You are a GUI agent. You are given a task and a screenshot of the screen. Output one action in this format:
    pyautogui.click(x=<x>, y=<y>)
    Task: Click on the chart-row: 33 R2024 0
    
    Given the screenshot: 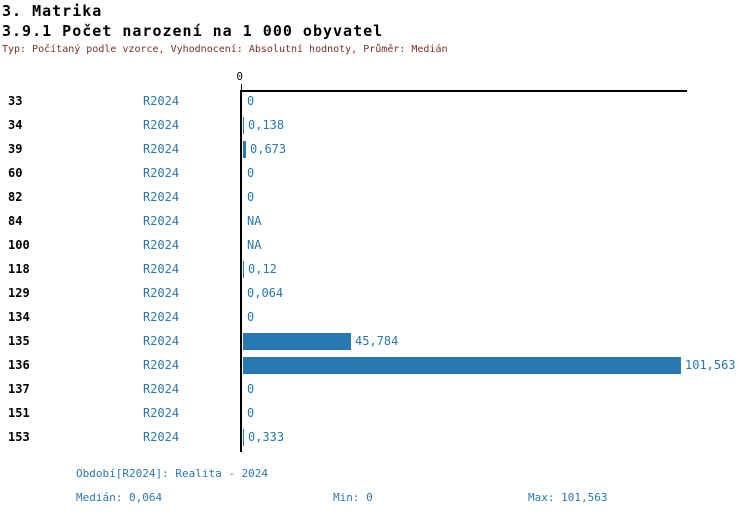 What is the action you would take?
    pyautogui.click(x=375, y=101)
    